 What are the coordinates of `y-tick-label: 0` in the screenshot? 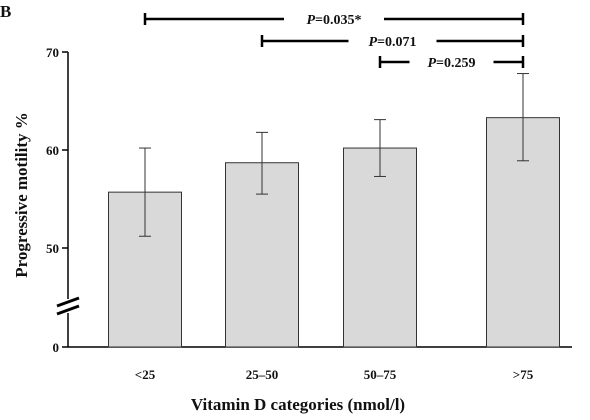 It's located at (56, 347).